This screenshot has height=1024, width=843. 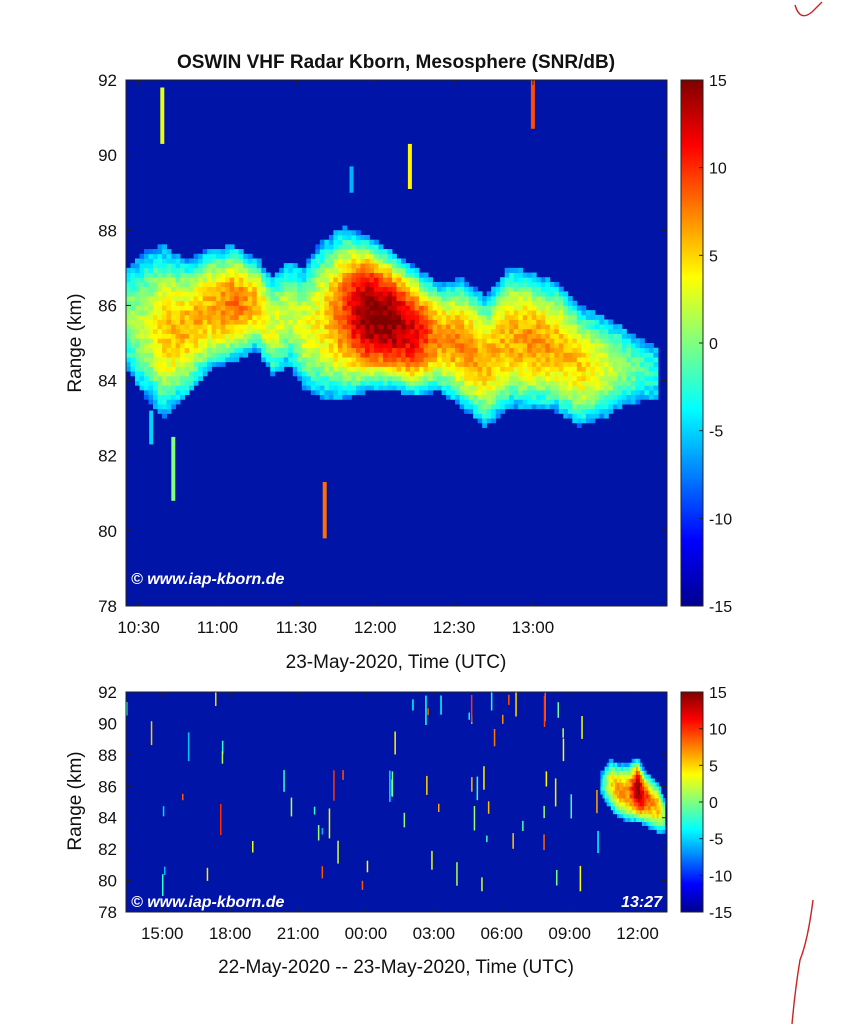 I want to click on bottom-timestamp: 13:27, so click(x=642, y=902).